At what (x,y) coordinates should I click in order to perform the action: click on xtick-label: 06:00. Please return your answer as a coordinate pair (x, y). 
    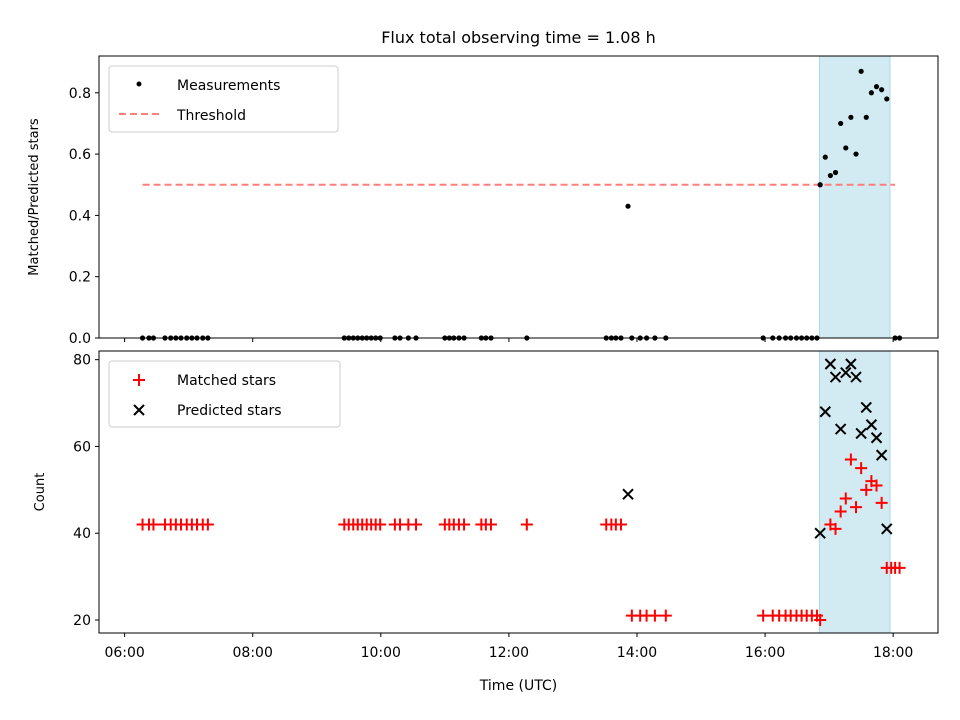
    Looking at the image, I should click on (124, 653).